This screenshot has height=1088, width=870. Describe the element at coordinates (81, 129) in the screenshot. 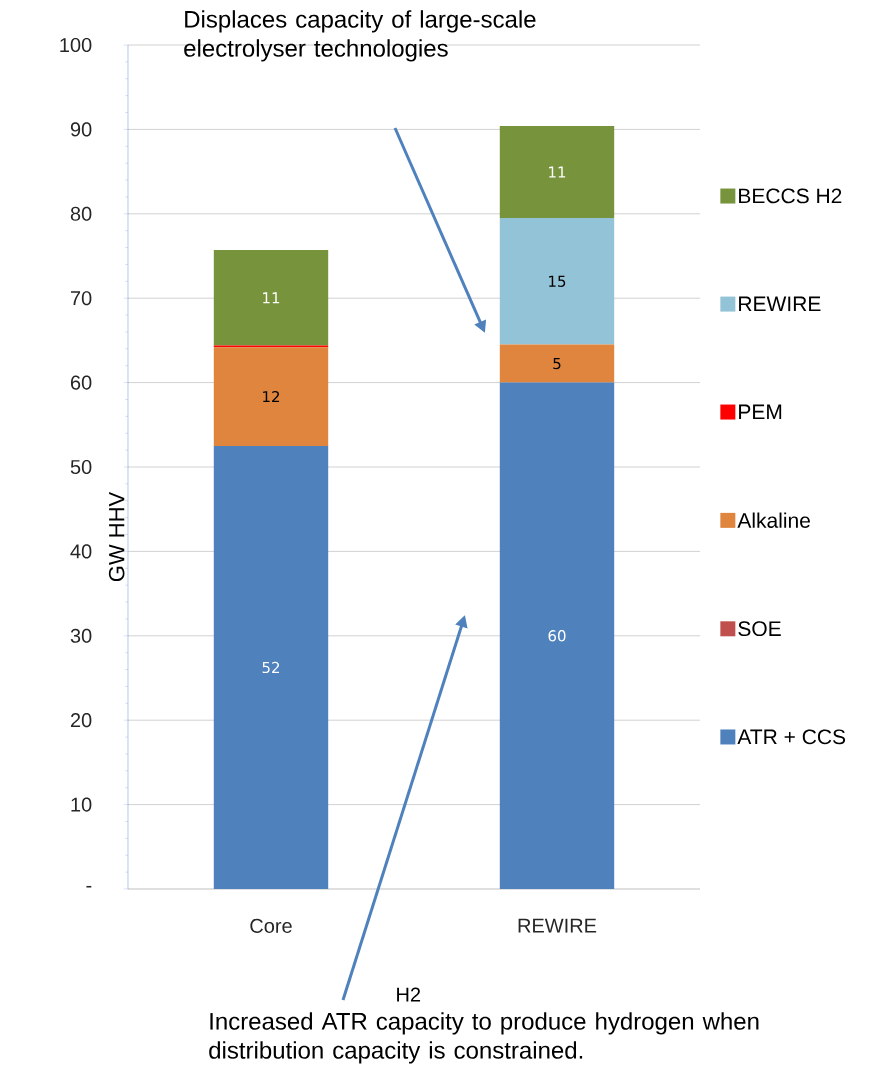

I see `y-tick-label: 90` at that location.